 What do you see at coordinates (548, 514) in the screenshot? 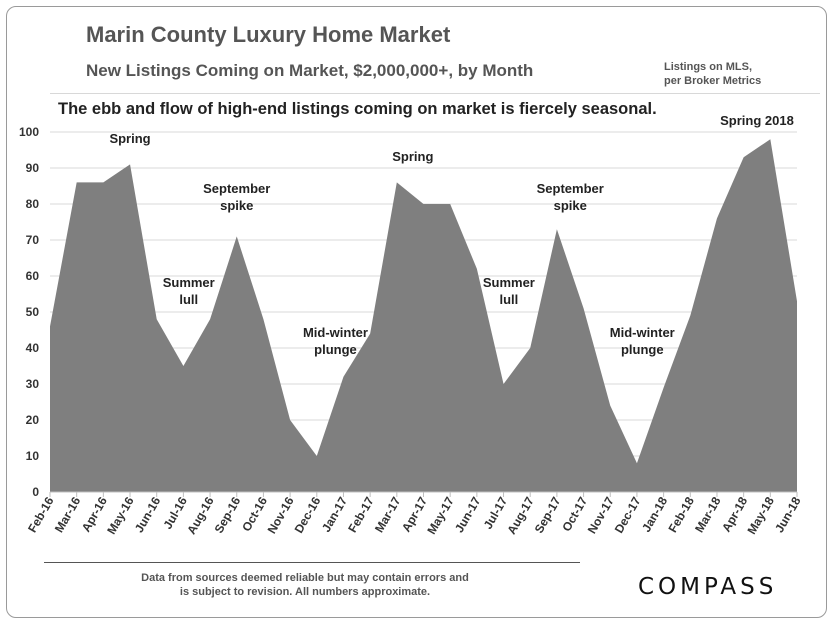
I see `x-tick-label: Sep-17` at bounding box center [548, 514].